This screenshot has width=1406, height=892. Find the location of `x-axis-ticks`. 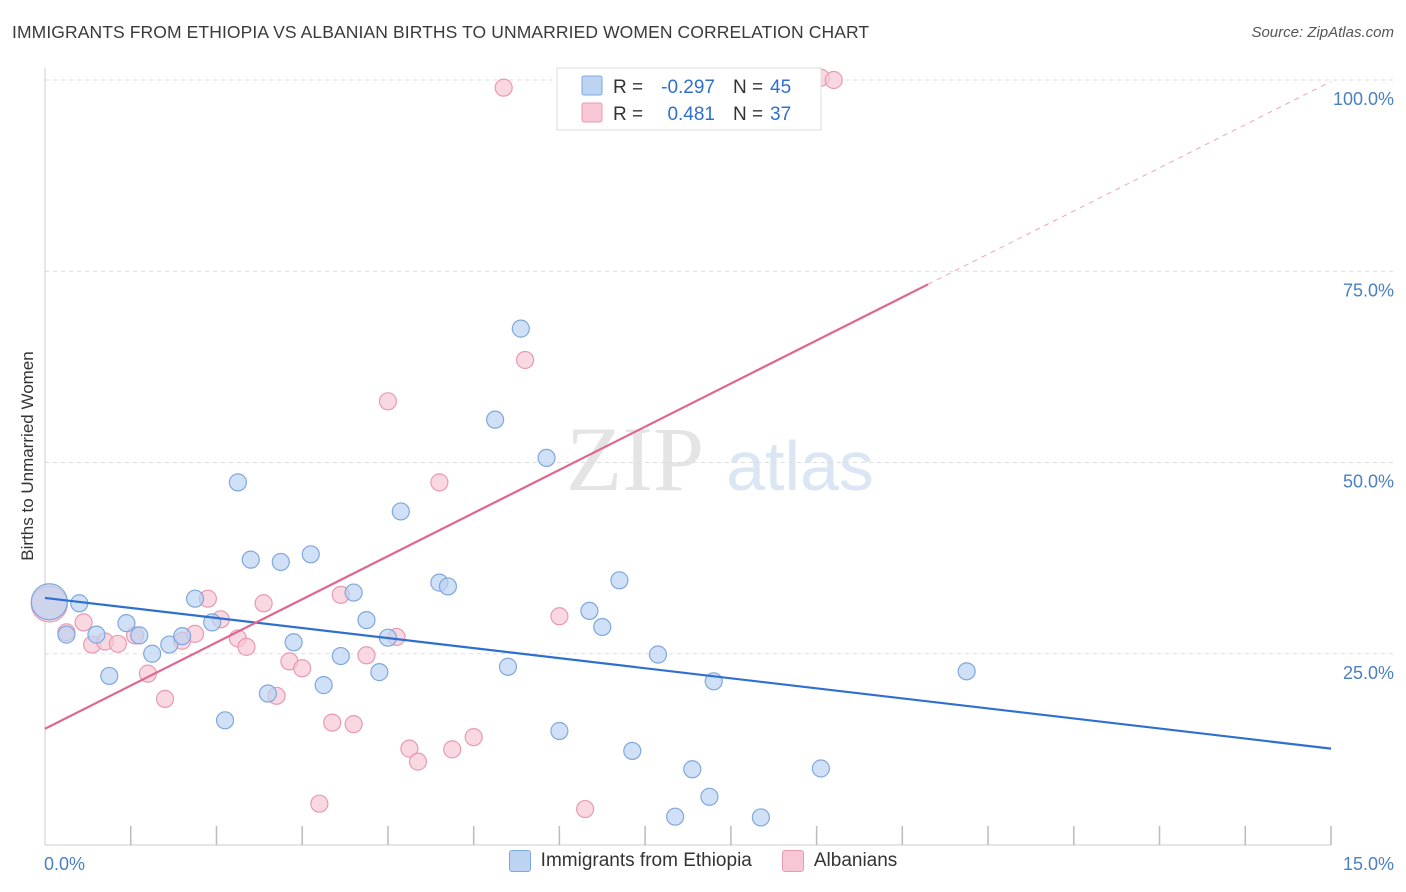

x-axis-ticks is located at coordinates (730, 835).